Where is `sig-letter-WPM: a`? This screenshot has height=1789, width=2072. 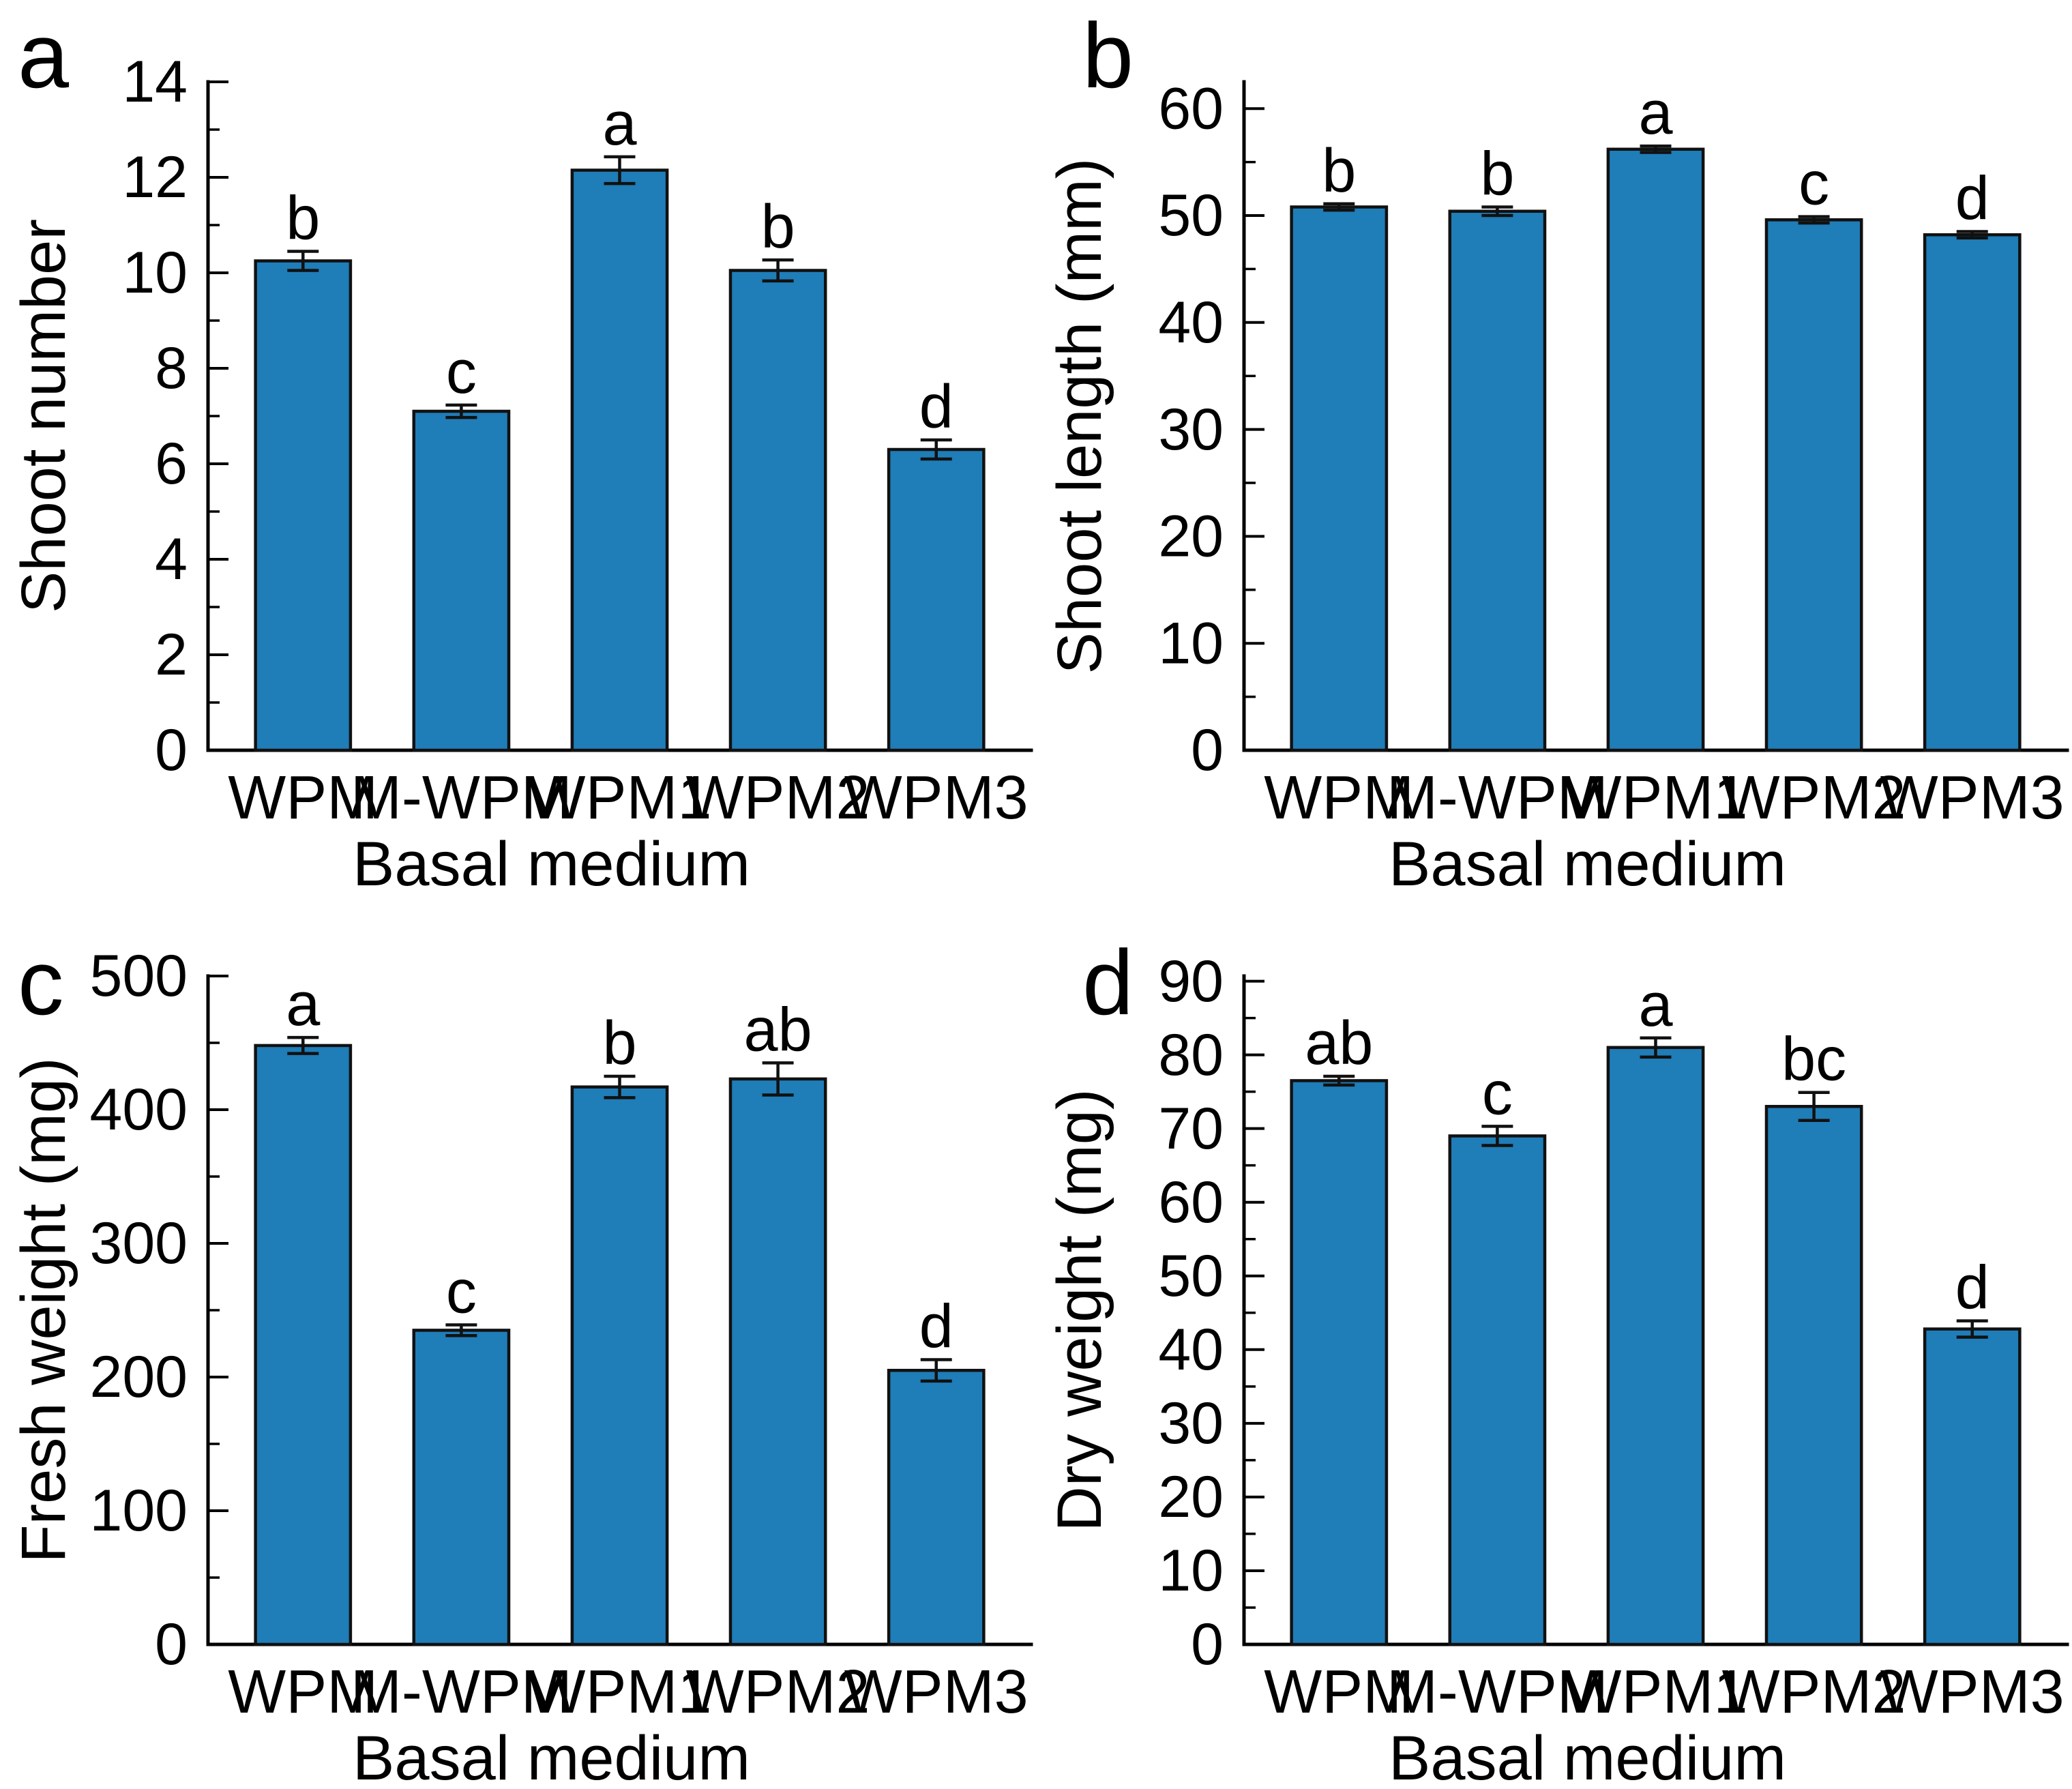
sig-letter-WPM: a is located at coordinates (303, 1005).